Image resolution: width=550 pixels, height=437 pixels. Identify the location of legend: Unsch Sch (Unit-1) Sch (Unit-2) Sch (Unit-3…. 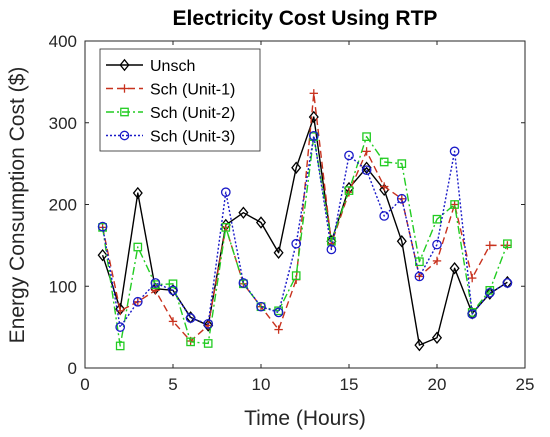
(180, 100).